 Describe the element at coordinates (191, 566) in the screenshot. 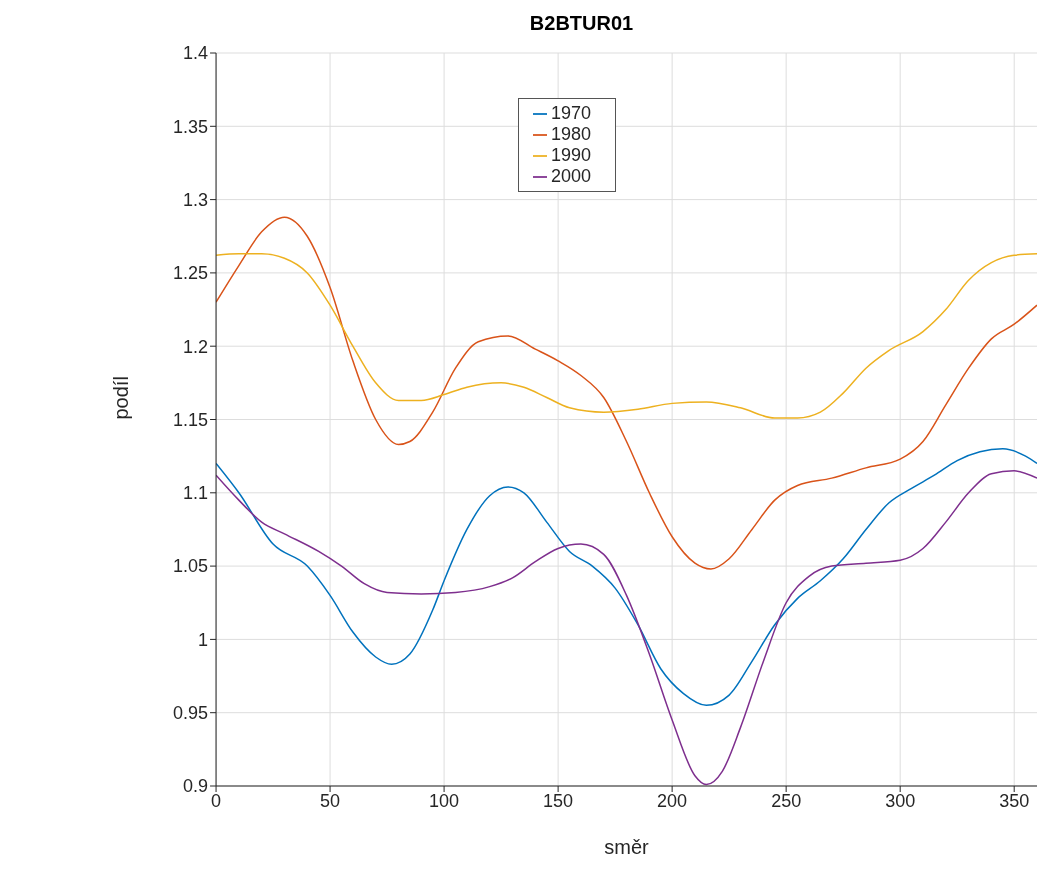

I see `y-tick-label: 1.05` at that location.